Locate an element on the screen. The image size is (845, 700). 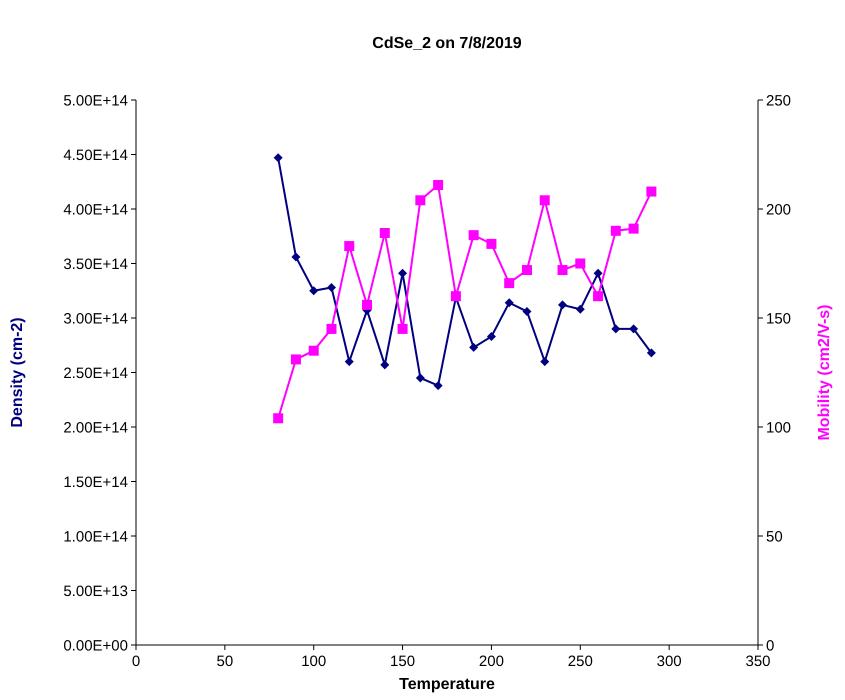
x-tick-label: 350 is located at coordinates (758, 661).